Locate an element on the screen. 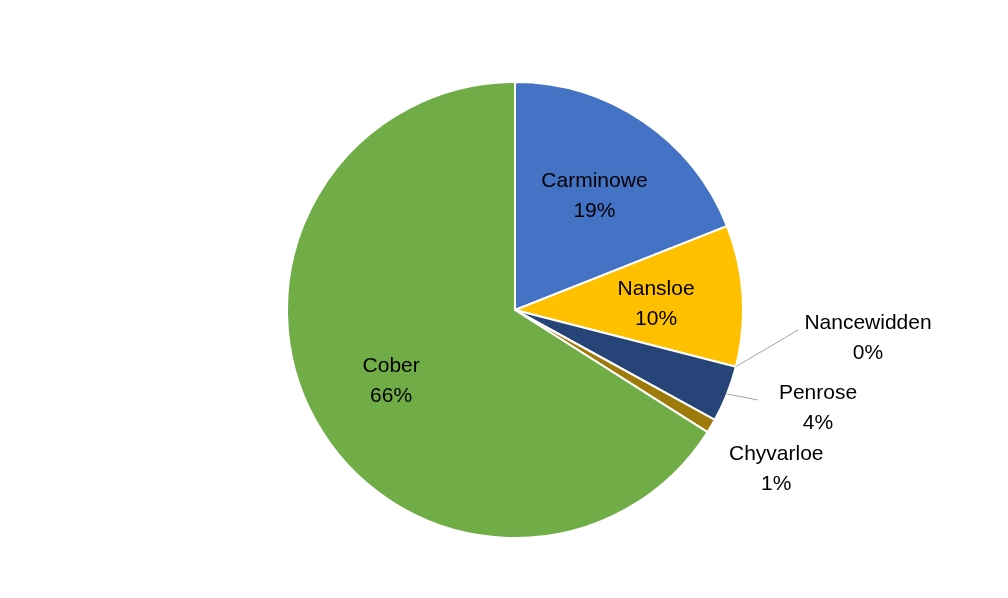 The height and width of the screenshot is (598, 1008). text: 0% is located at coordinates (868, 351).